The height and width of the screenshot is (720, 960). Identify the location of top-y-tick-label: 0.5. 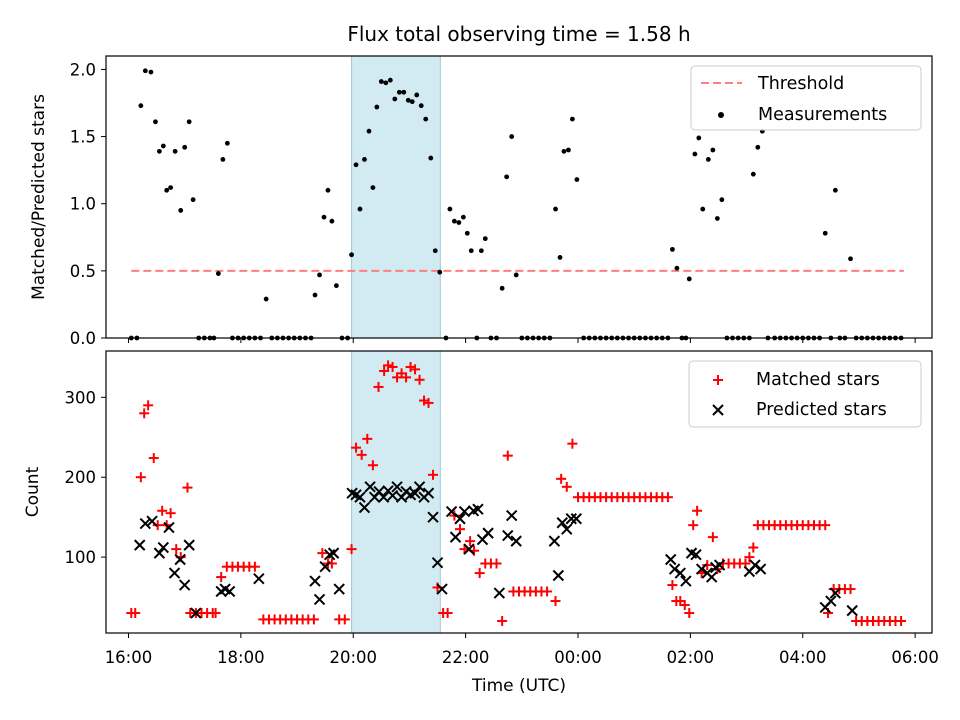
(83, 271).